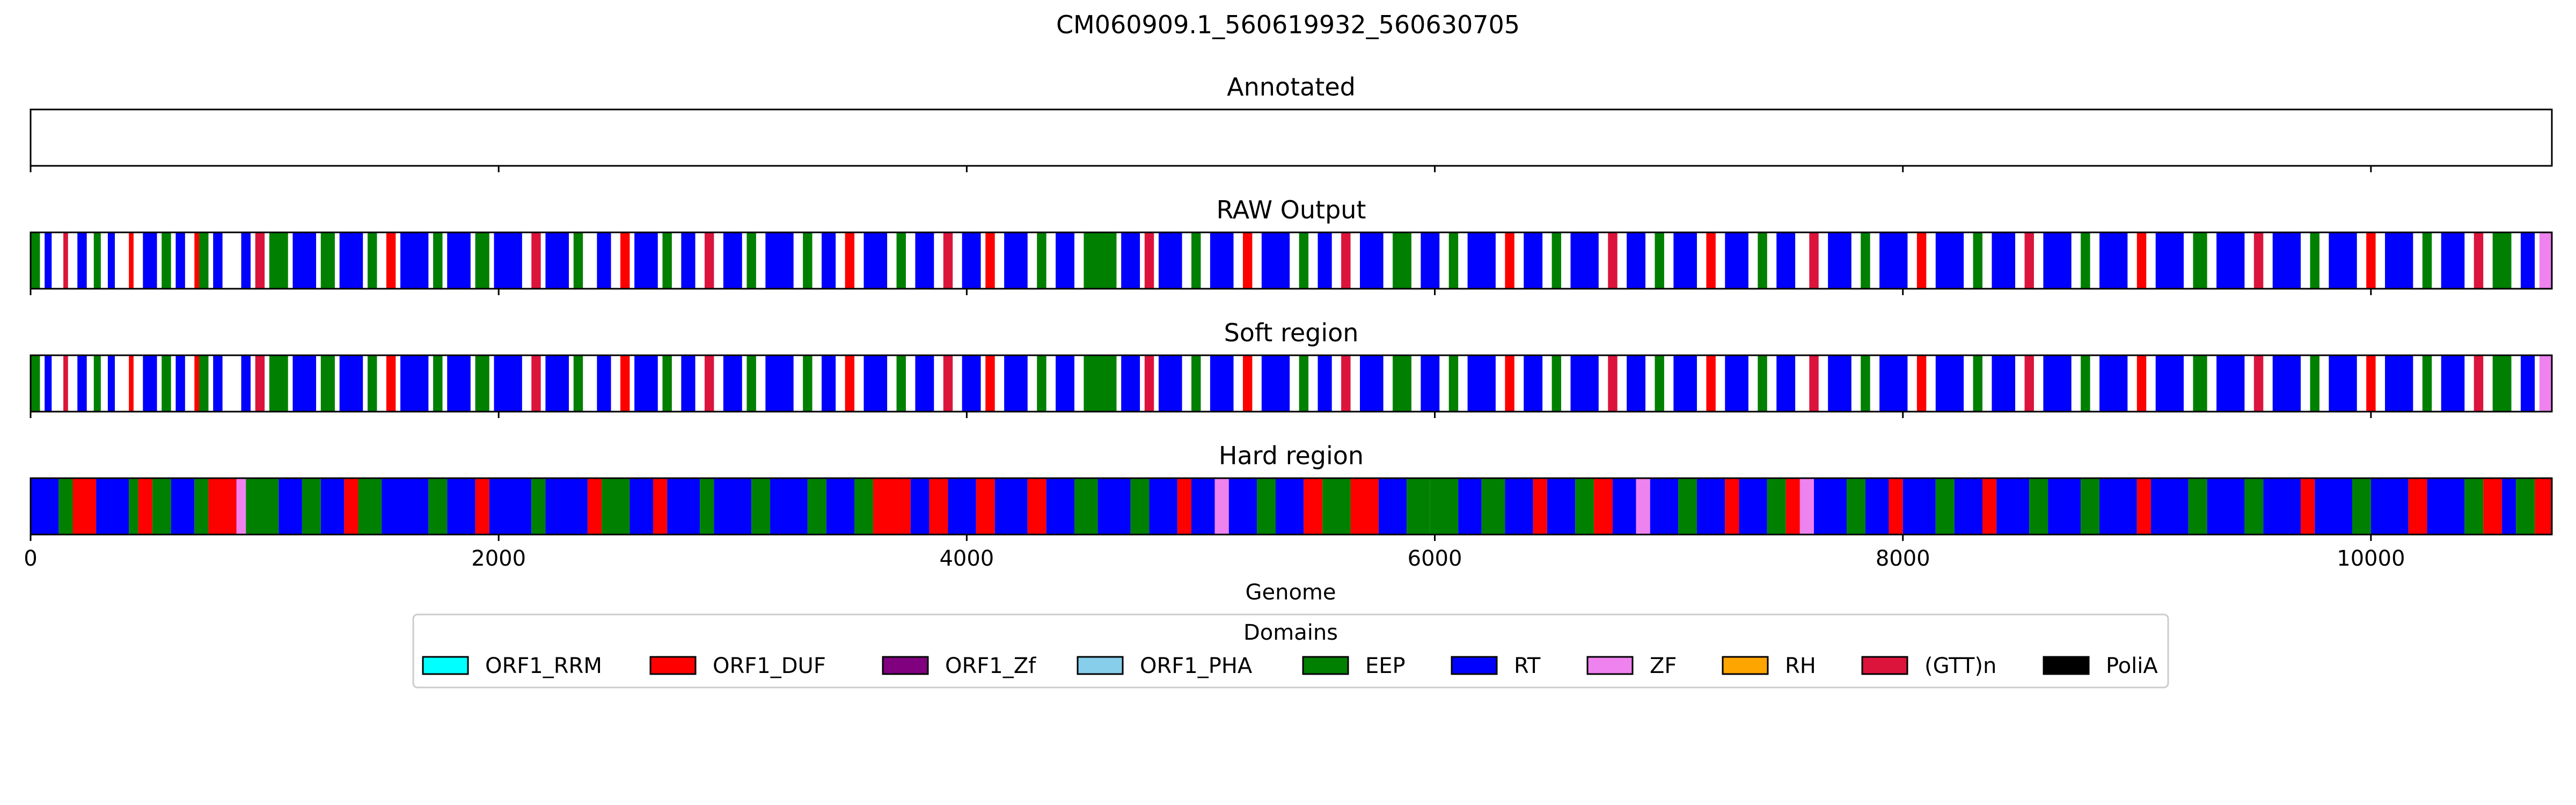 This screenshot has height=805, width=2576. Describe the element at coordinates (2100, 666) in the screenshot. I see `legend-entry-polia: PoliA` at that location.